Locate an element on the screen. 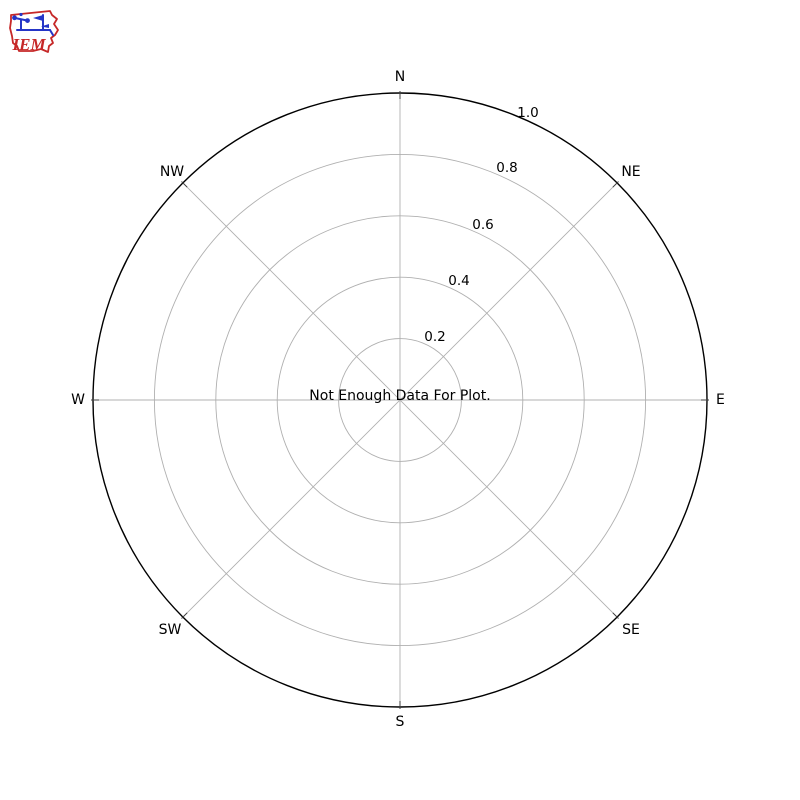 This screenshot has height=800, width=800. no-data-message: Not Enough Data For Plot. is located at coordinates (399, 396).